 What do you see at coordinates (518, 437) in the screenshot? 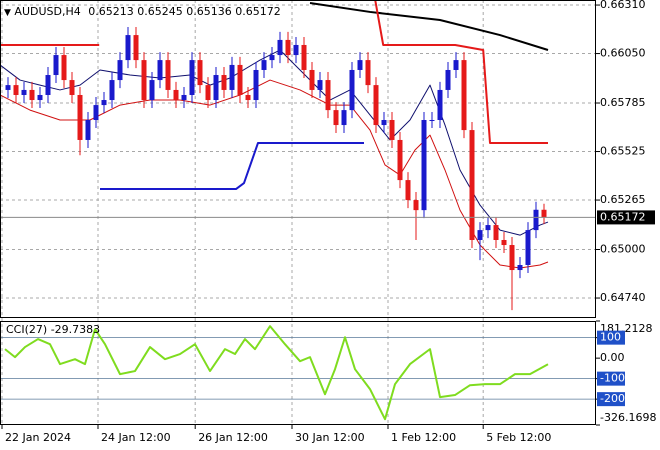
I see `x-tick-label: 5 Feb 12:00` at bounding box center [518, 437].